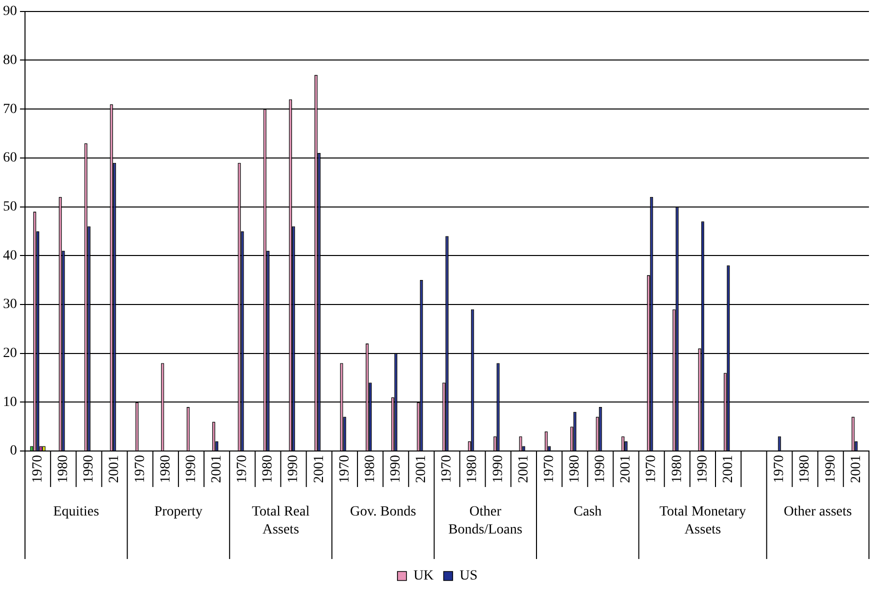 Image resolution: width=877 pixels, height=593 pixels. I want to click on text: Gov. Bonds, so click(383, 512).